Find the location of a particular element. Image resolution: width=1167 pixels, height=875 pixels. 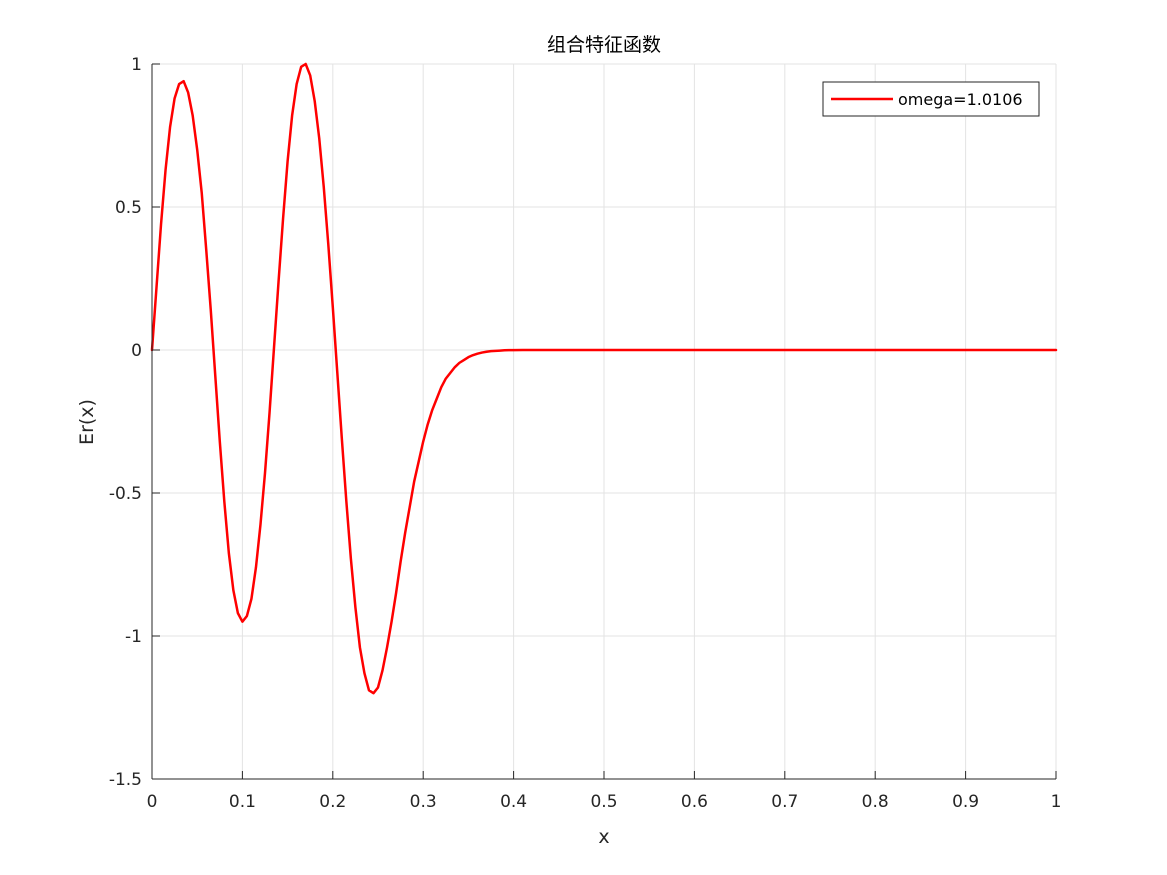

legend: omega=1.0106 is located at coordinates (931, 99).